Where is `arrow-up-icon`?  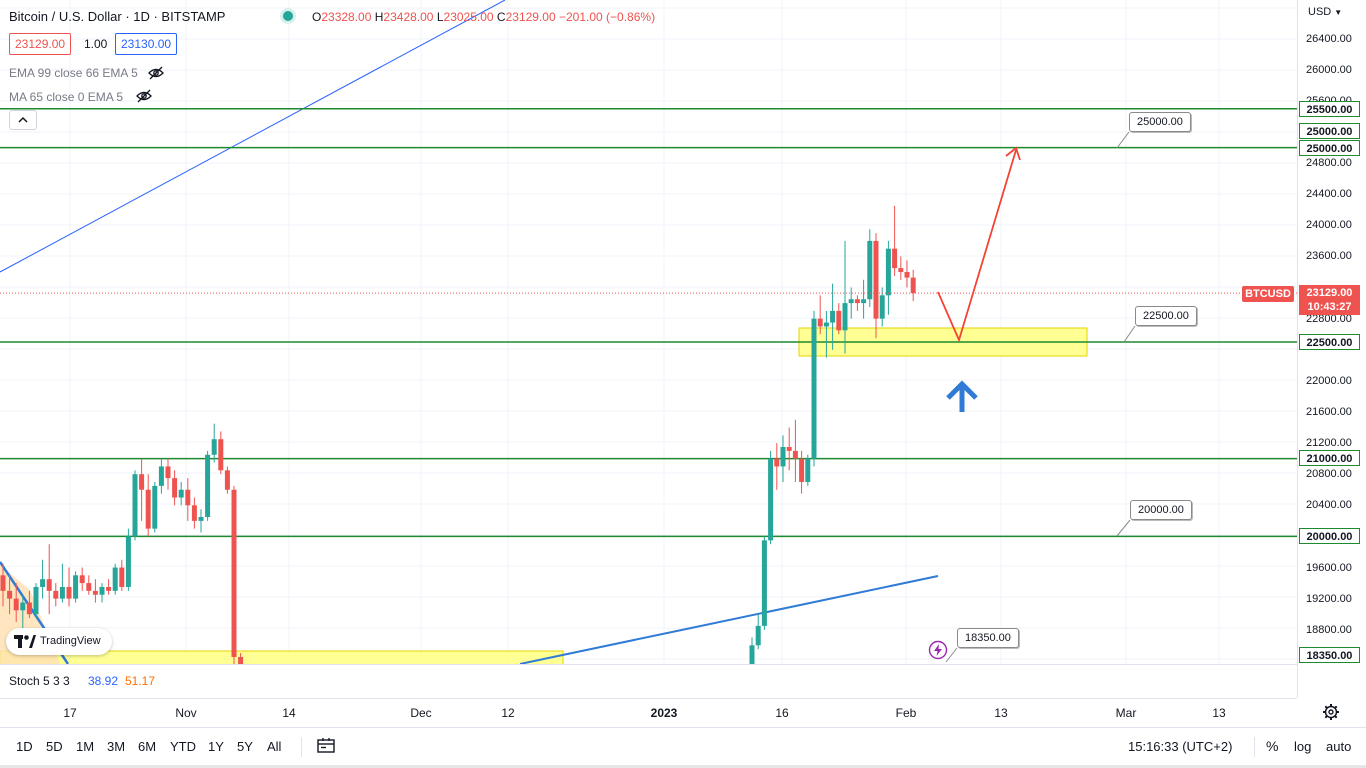 arrow-up-icon is located at coordinates (962, 396).